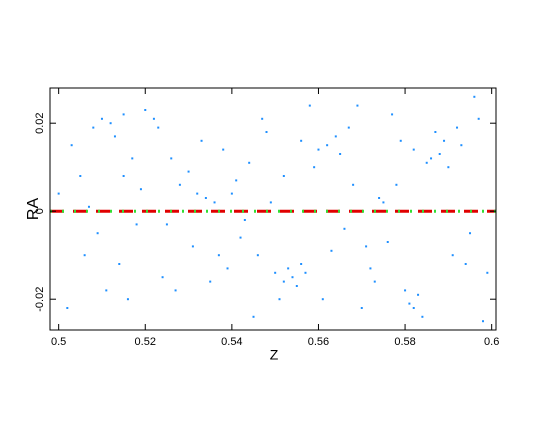 Image resolution: width=545 pixels, height=421 pixels. I want to click on x-tick-label: 0.54, so click(231, 342).